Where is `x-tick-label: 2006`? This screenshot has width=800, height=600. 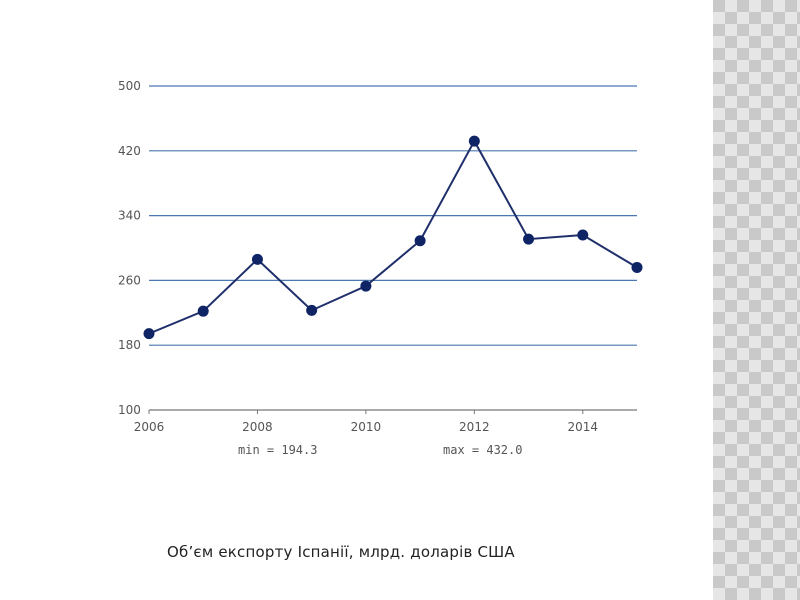 x-tick-label: 2006 is located at coordinates (149, 427).